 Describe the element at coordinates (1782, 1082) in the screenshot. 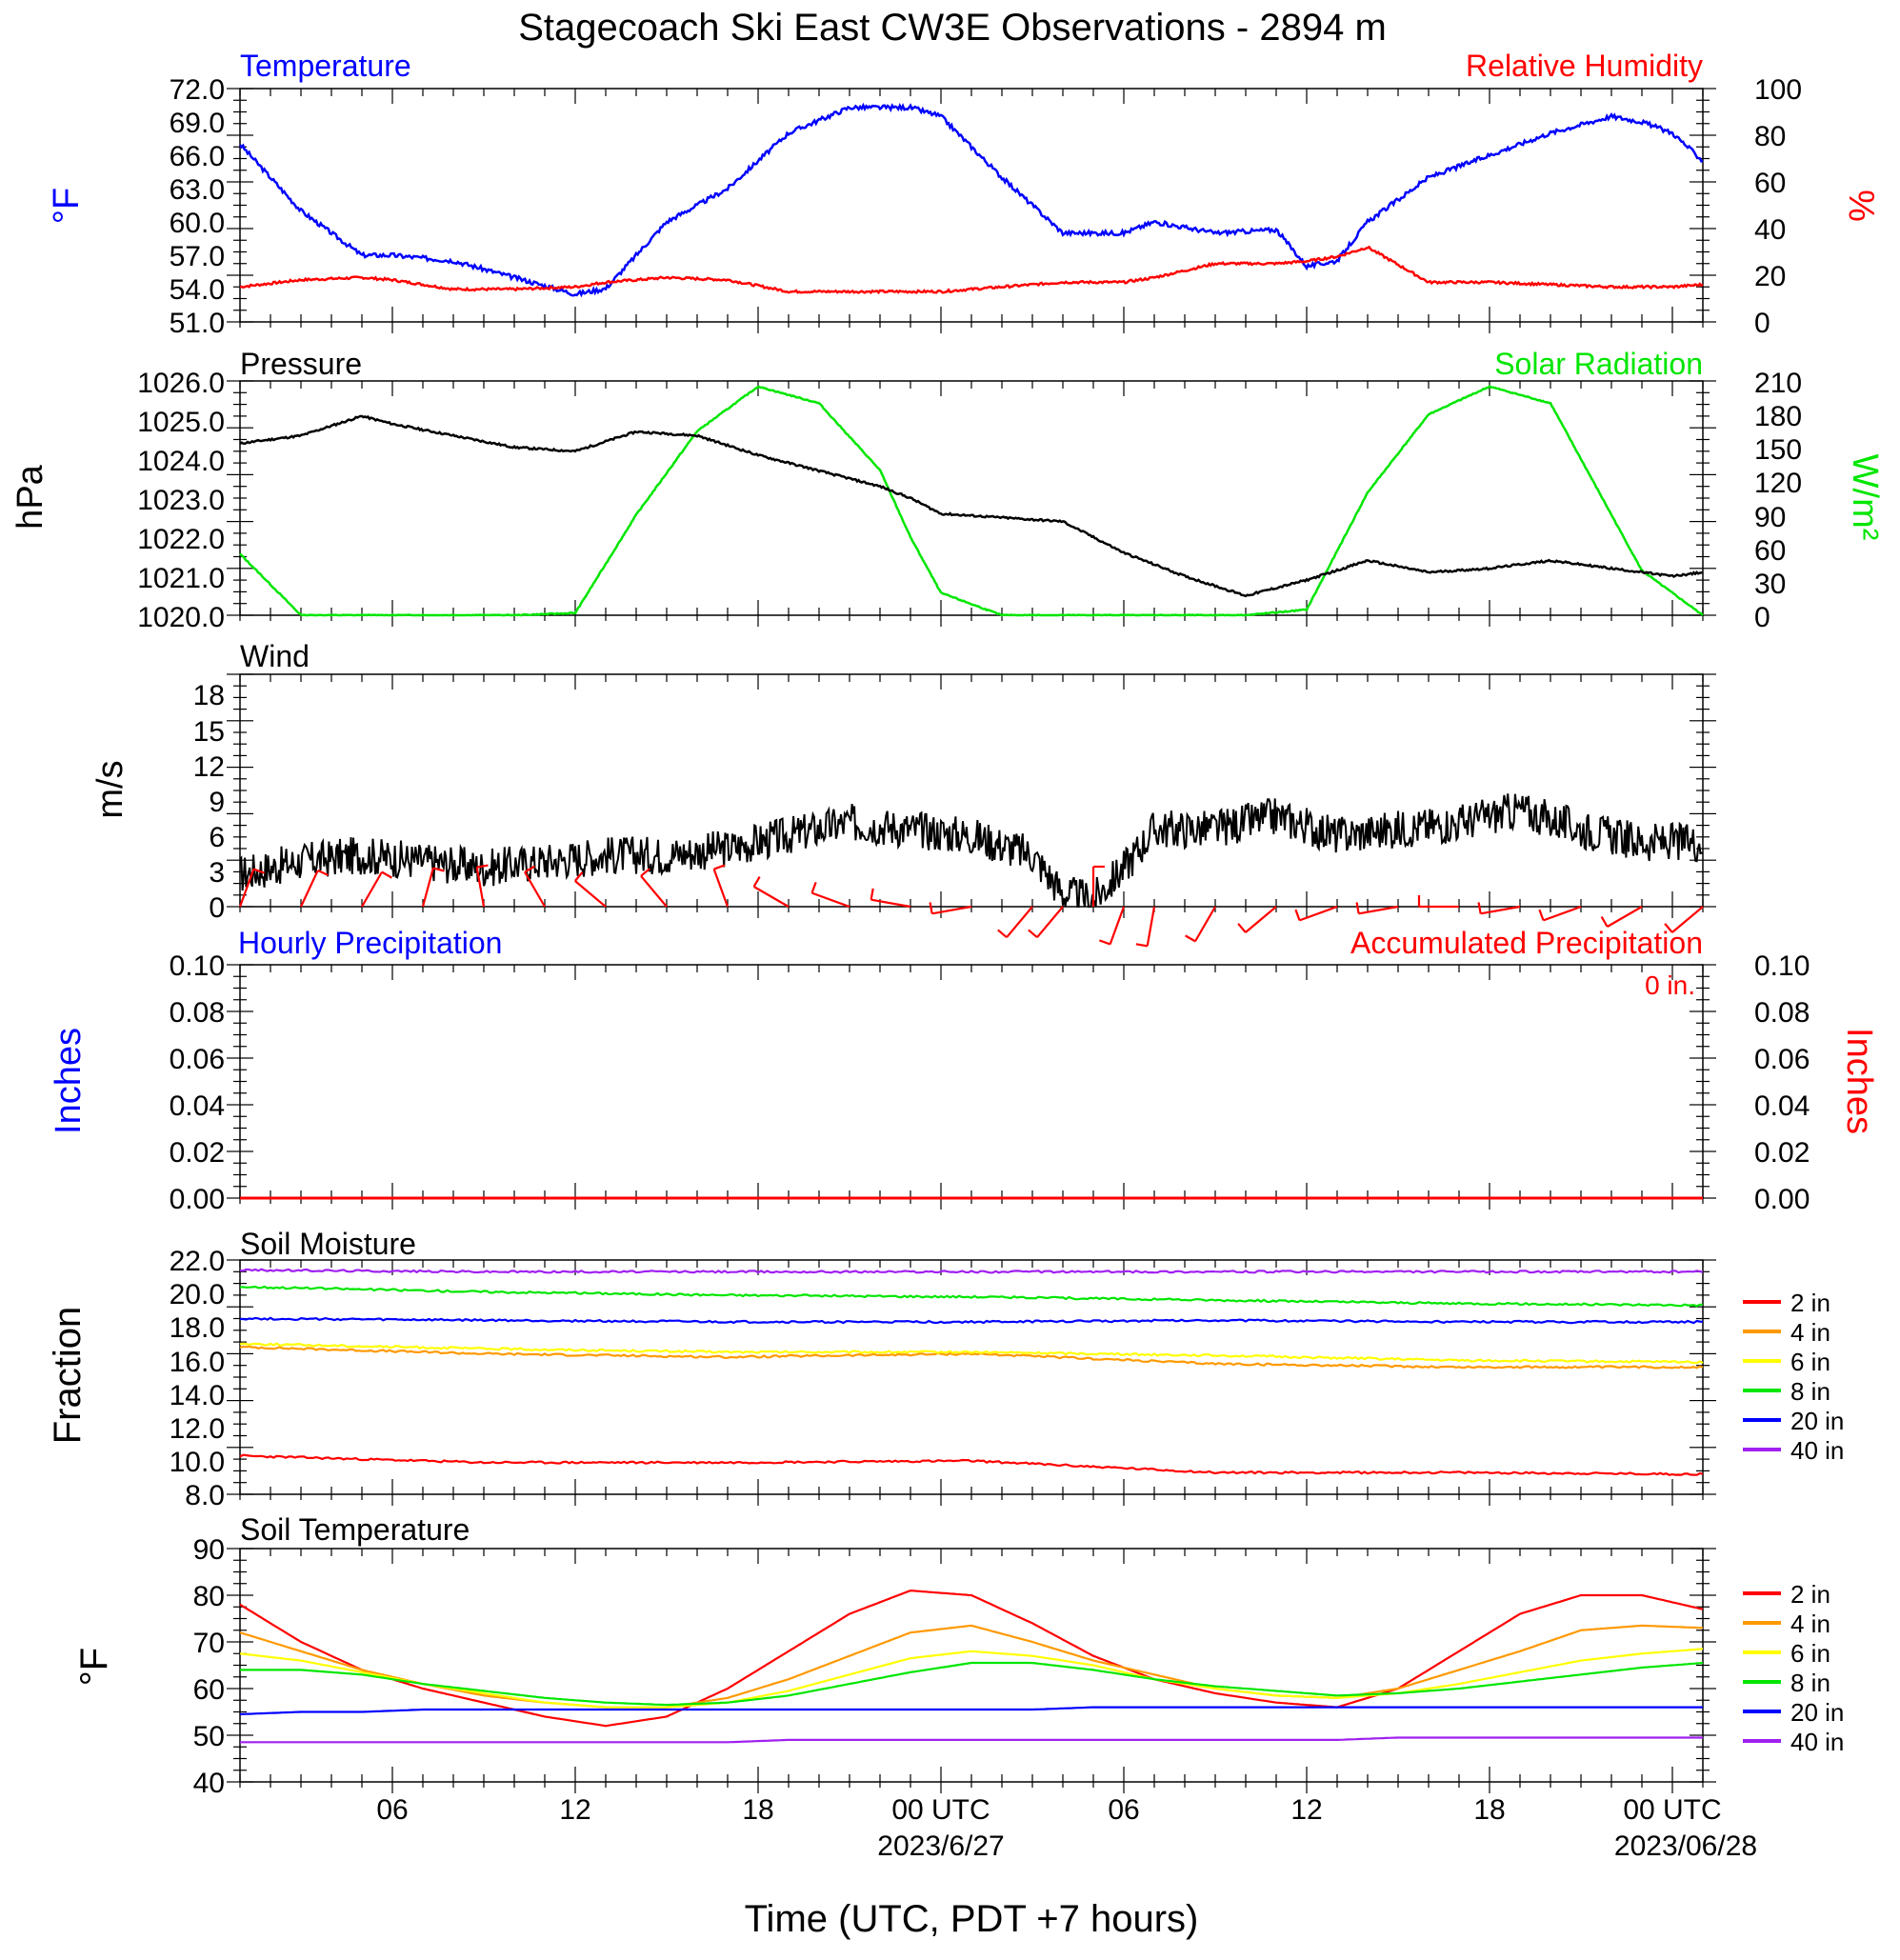

I see `precip-right-ticks: 0.10 0.08 0.06 0.04 0.02 0.00` at that location.